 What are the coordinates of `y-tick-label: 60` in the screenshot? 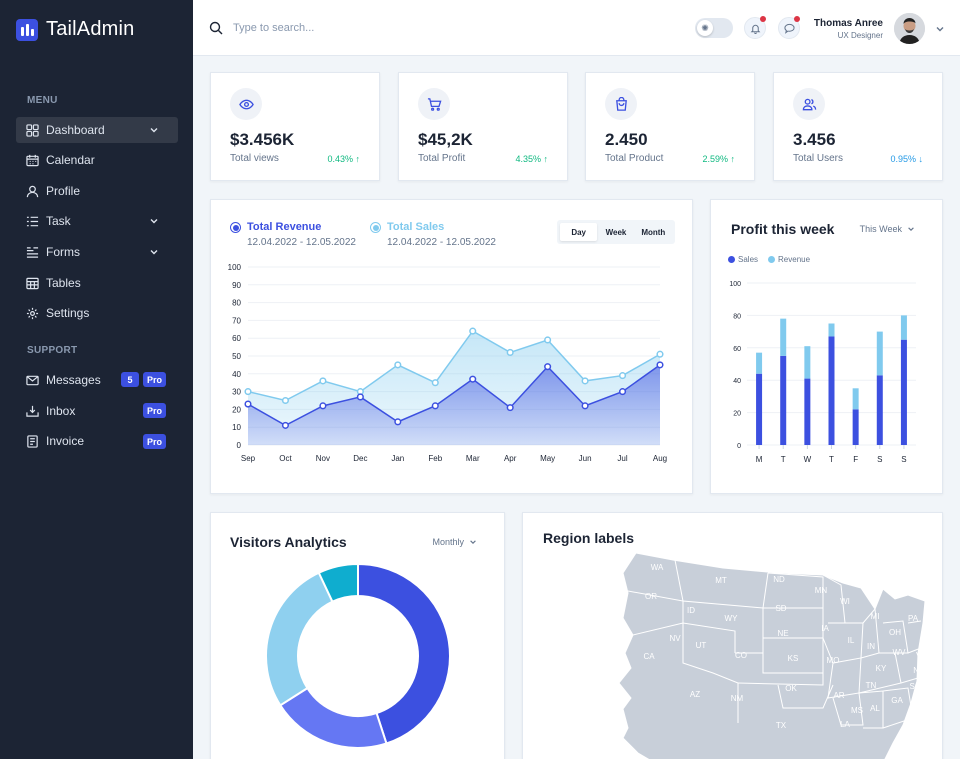 It's located at (236, 338).